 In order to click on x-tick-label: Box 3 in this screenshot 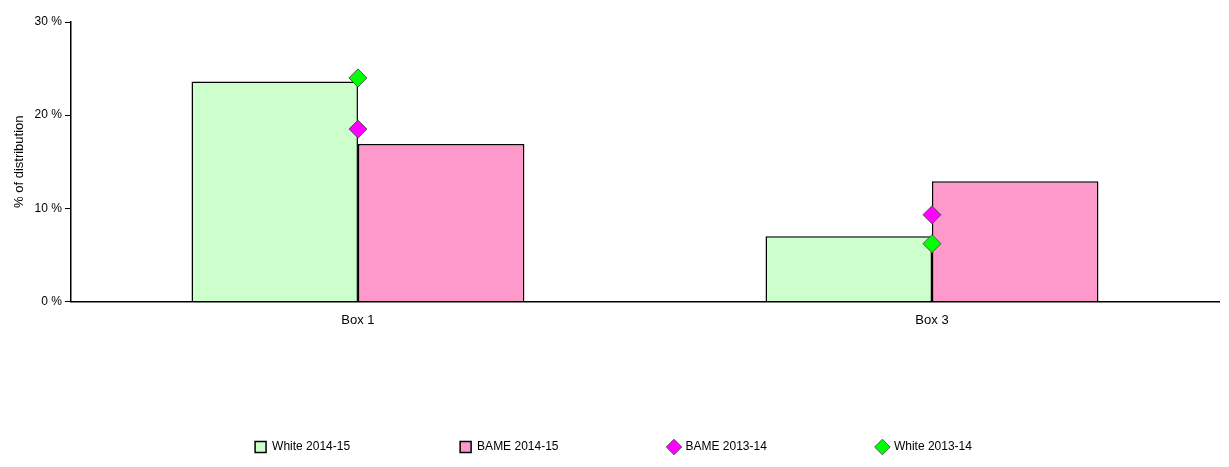, I will do `click(932, 319)`.